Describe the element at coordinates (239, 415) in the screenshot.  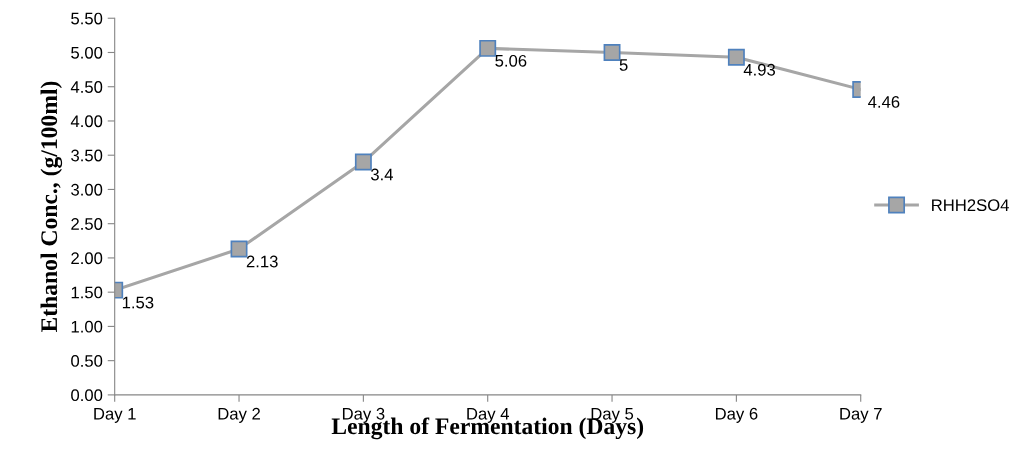
I see `x-tick-label: Day 2` at that location.